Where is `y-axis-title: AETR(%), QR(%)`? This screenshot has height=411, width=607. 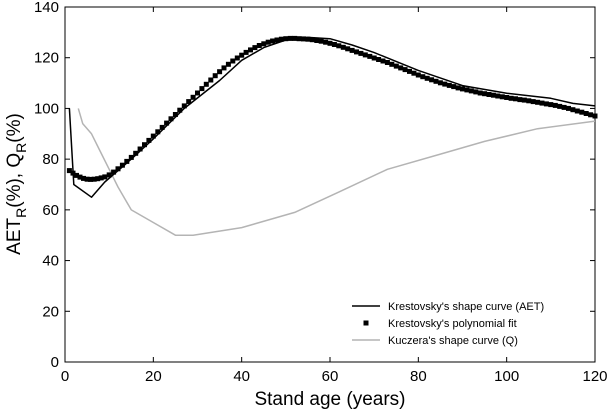 y-axis-title: AETR(%), QR(%) is located at coordinates (16, 184).